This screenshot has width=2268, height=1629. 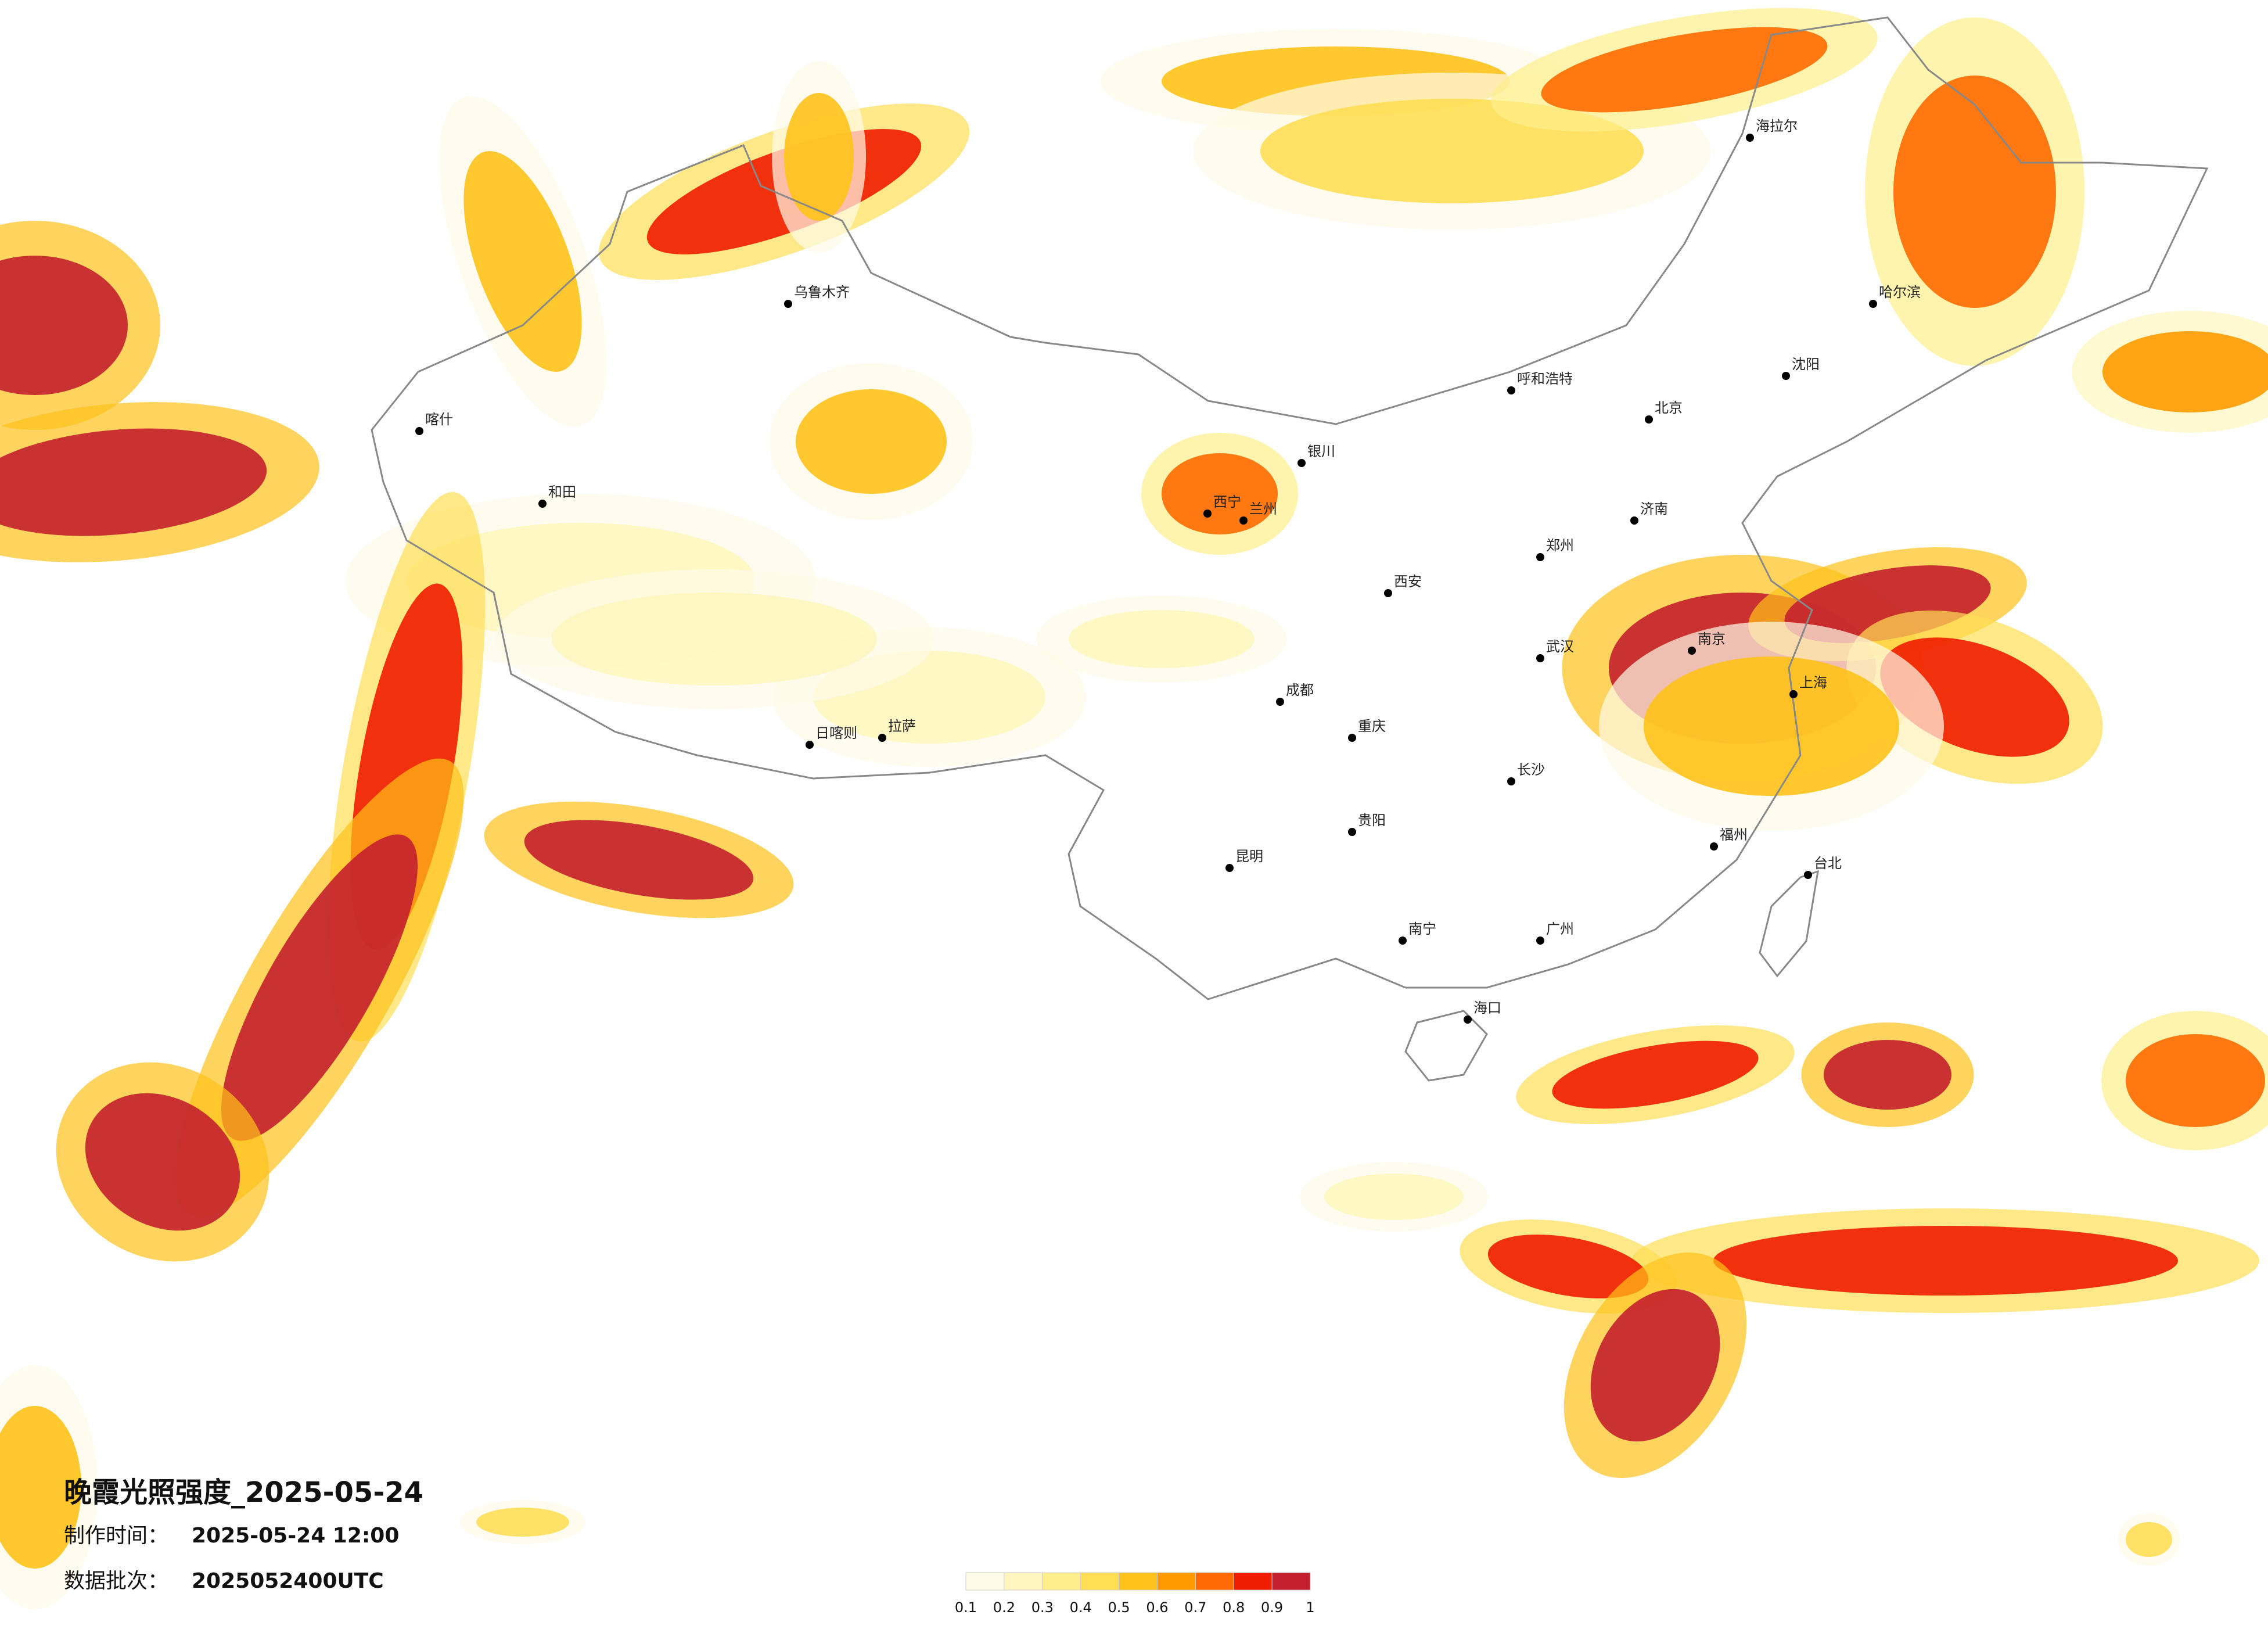 What do you see at coordinates (439, 419) in the screenshot?
I see `city-label: 喀什` at bounding box center [439, 419].